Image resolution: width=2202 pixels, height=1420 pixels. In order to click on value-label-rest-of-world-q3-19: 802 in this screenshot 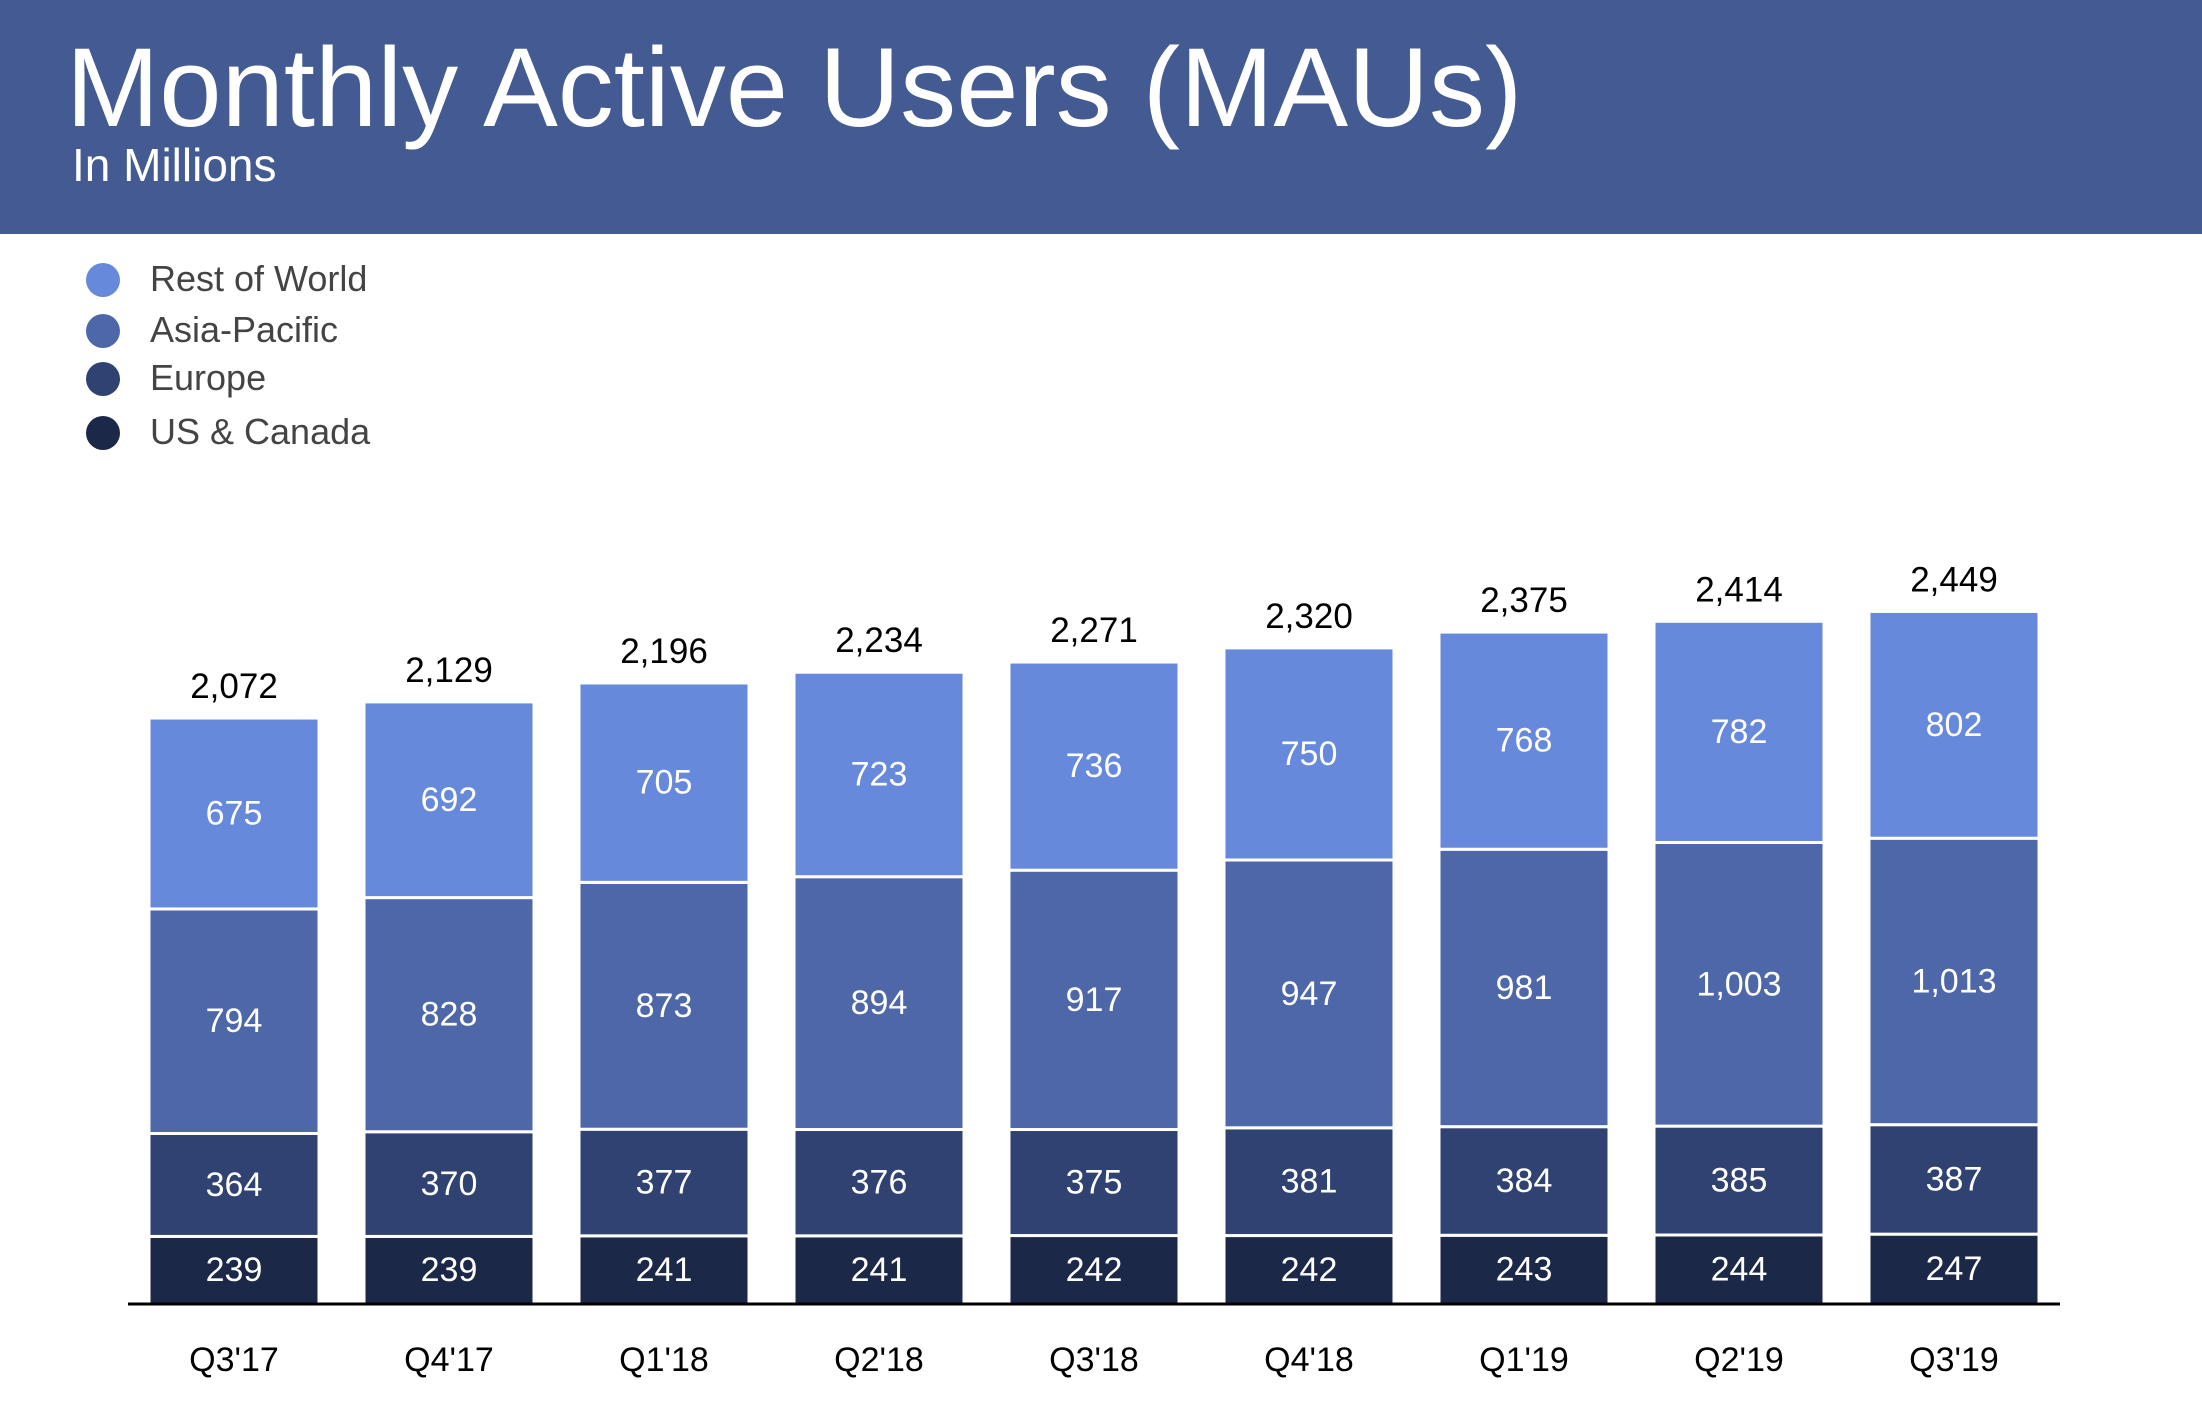, I will do `click(1954, 725)`.